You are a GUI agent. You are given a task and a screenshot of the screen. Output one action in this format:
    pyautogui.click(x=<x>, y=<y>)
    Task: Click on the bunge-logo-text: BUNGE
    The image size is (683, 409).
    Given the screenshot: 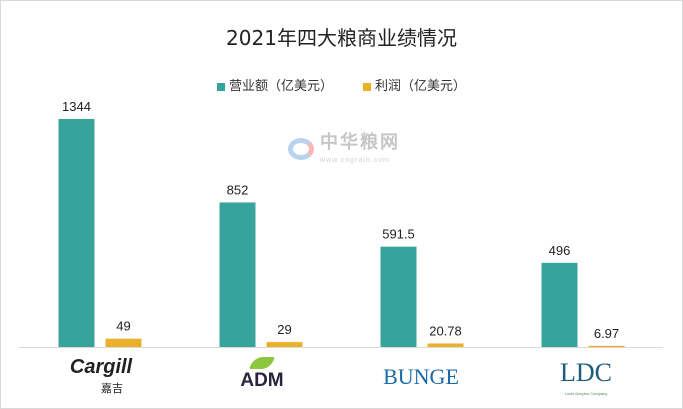 What is the action you would take?
    pyautogui.click(x=421, y=376)
    